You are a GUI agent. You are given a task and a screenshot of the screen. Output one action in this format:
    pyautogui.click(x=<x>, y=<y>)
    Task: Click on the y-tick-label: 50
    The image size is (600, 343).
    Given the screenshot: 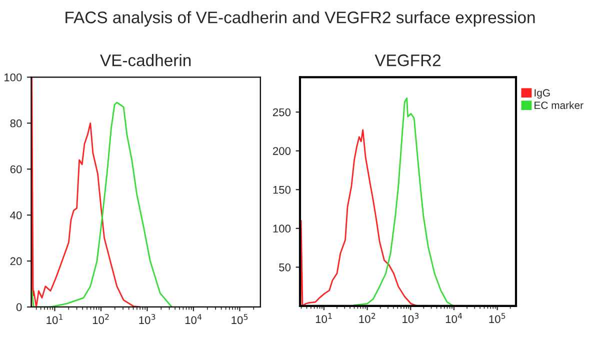 What is the action you would take?
    pyautogui.click(x=285, y=267)
    